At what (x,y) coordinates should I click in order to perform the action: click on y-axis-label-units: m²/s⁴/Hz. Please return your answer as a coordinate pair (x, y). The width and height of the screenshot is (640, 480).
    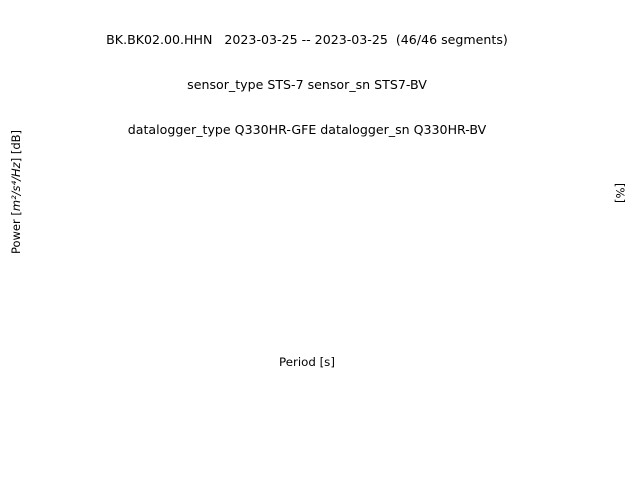
    Looking at the image, I should click on (16, 187).